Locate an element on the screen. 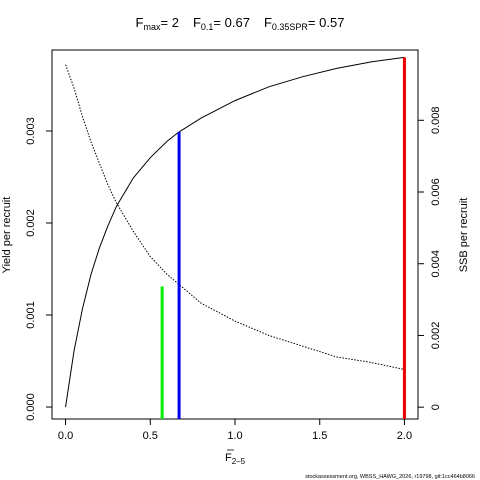 The height and width of the screenshot is (480, 480). y-right-tick-label: 0.002 is located at coordinates (436, 336).